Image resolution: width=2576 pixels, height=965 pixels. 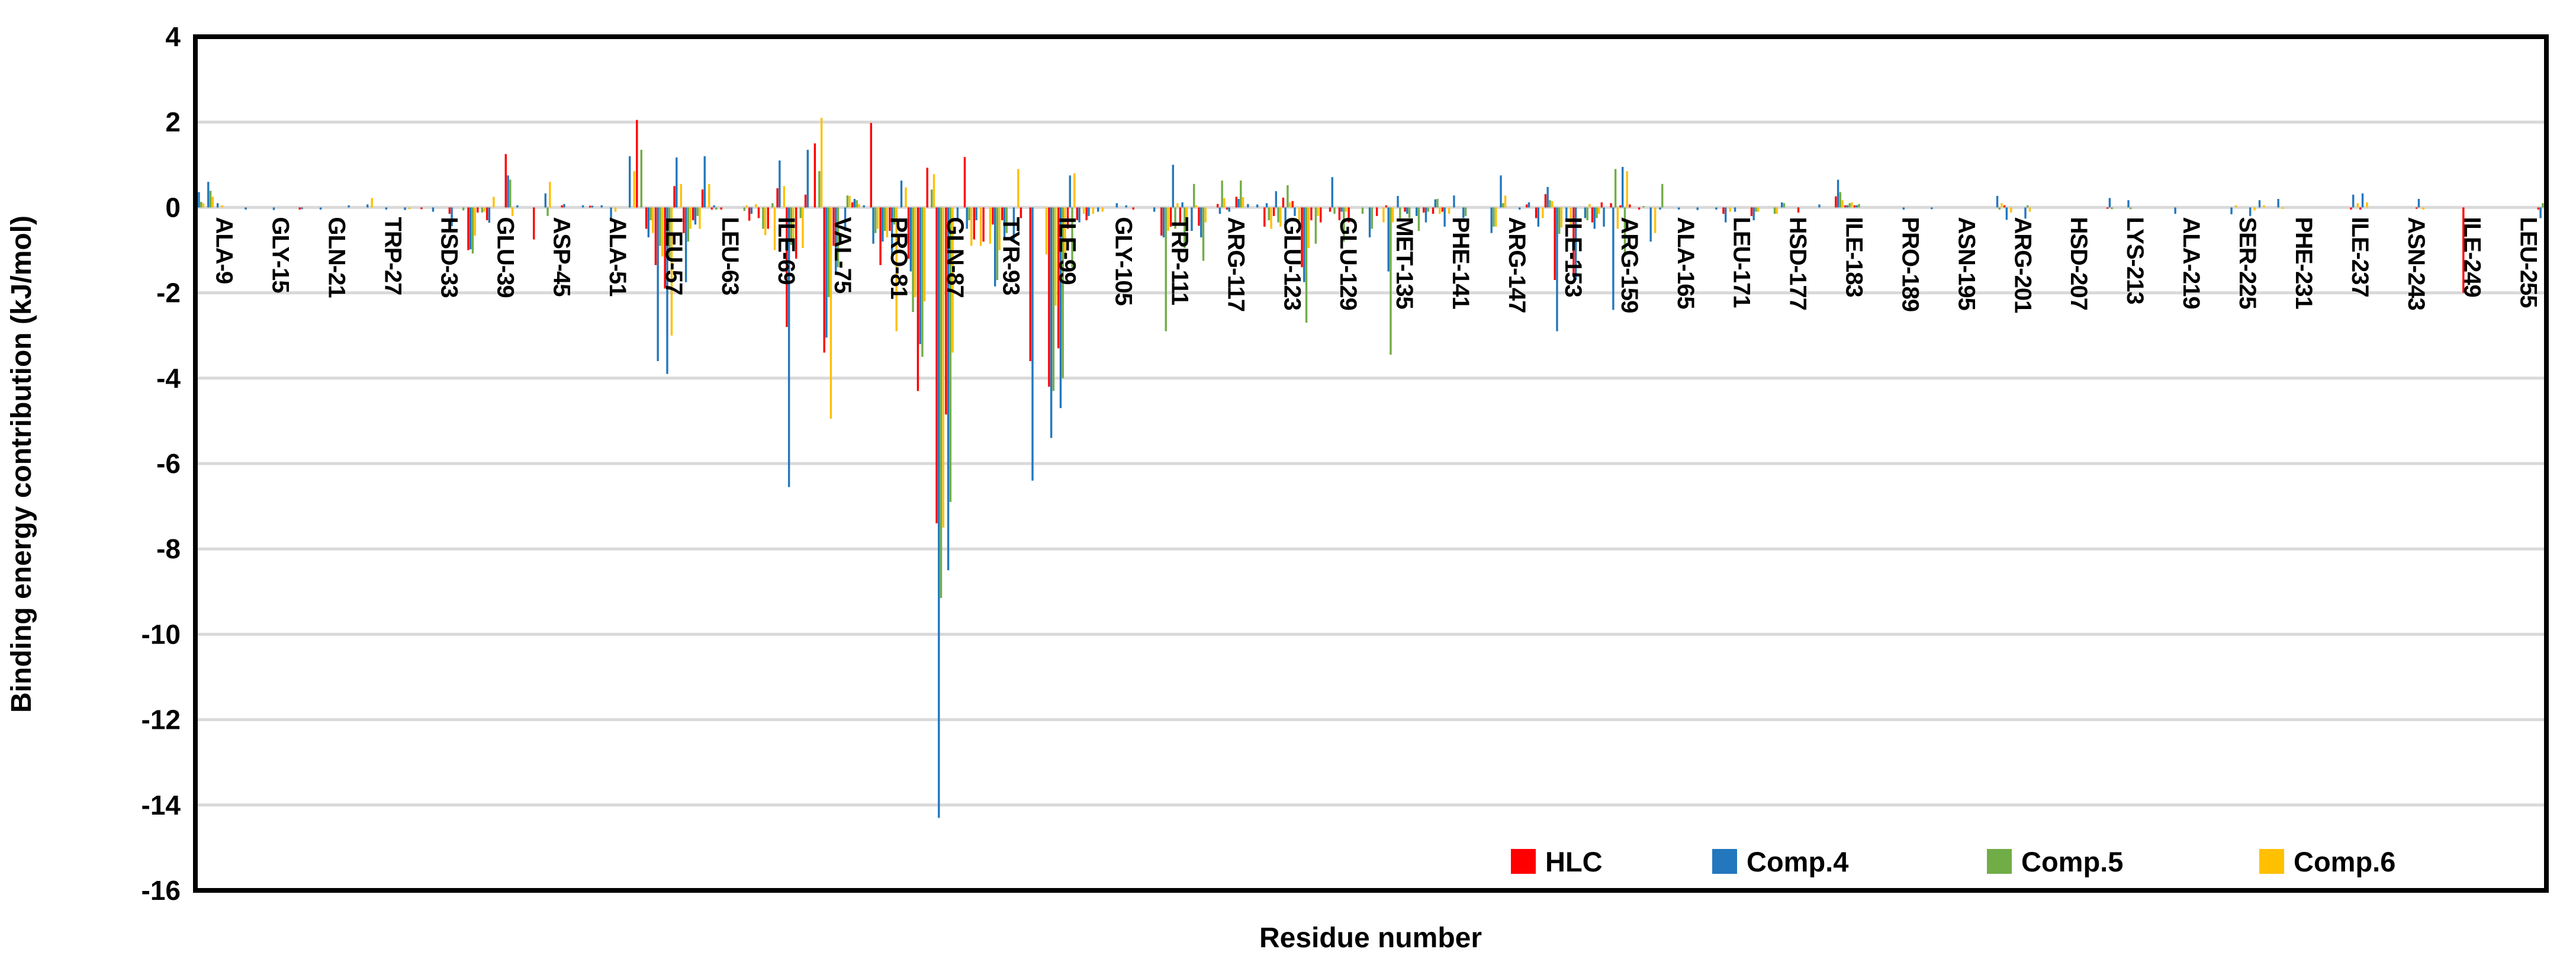 I want to click on bar-Comp.4-res107, so click(x=1126, y=207).